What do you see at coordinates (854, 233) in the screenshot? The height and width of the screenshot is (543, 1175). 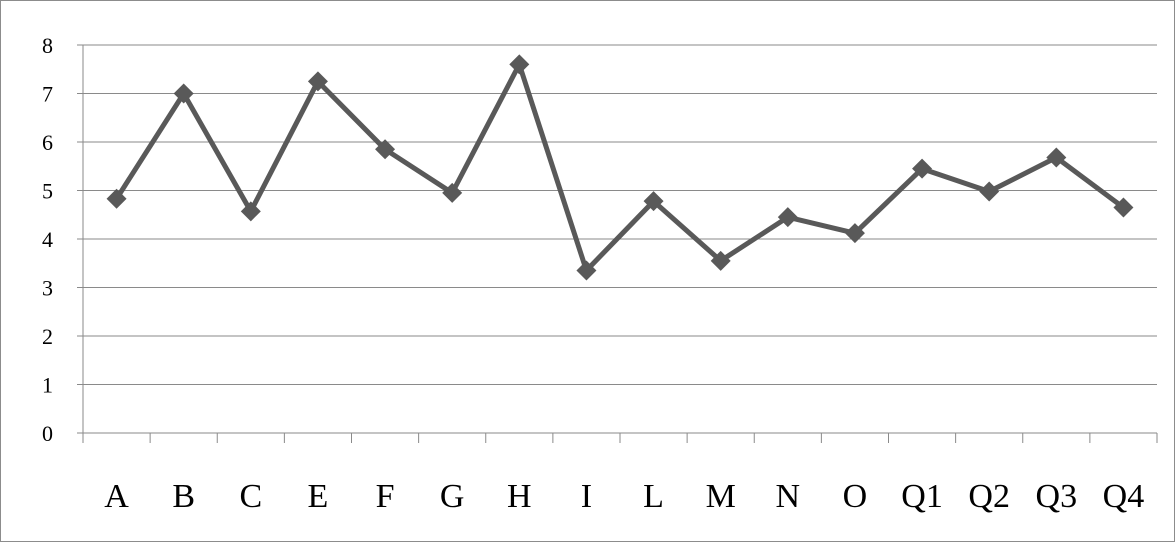 I see `data-point-O` at bounding box center [854, 233].